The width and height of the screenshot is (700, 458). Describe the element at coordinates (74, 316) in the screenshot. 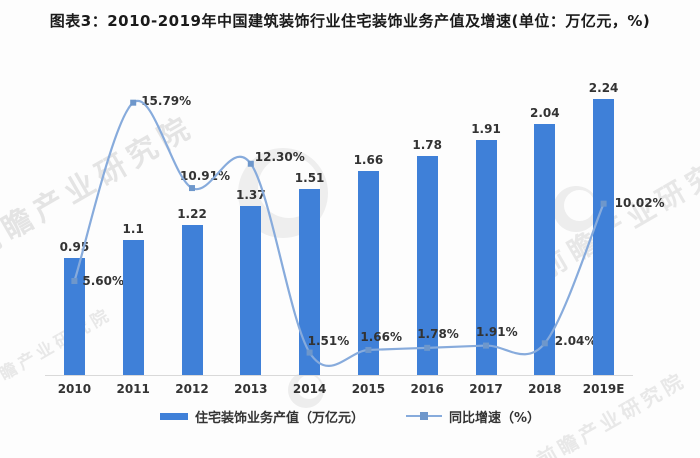

I see `bar-2010` at that location.